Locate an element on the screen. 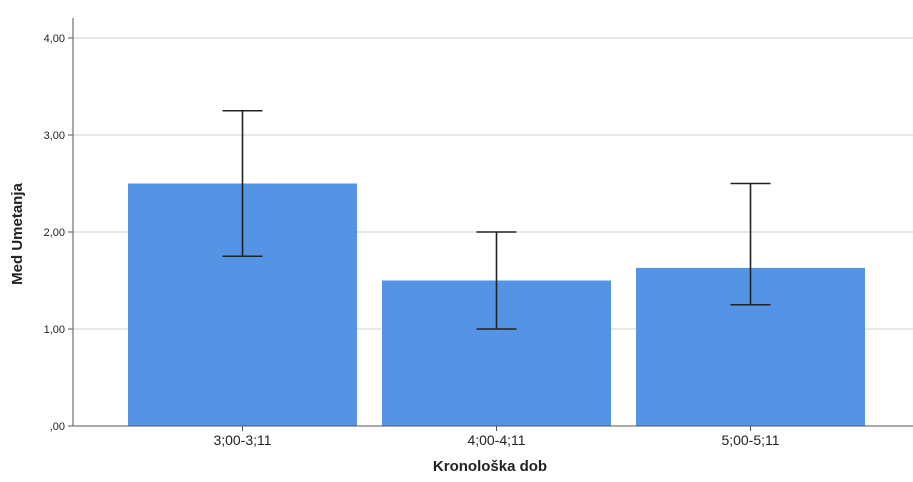 Image resolution: width=913 pixels, height=482 pixels. y-axis-title: Med Umetanja is located at coordinates (17, 234).